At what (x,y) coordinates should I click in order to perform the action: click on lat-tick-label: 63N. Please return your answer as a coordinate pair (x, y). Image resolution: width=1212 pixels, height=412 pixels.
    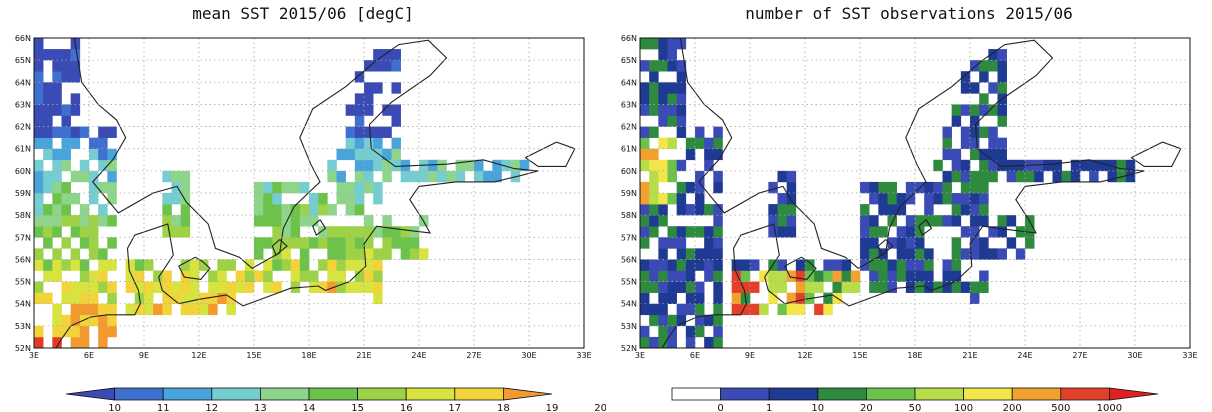
    Looking at the image, I should click on (629, 104).